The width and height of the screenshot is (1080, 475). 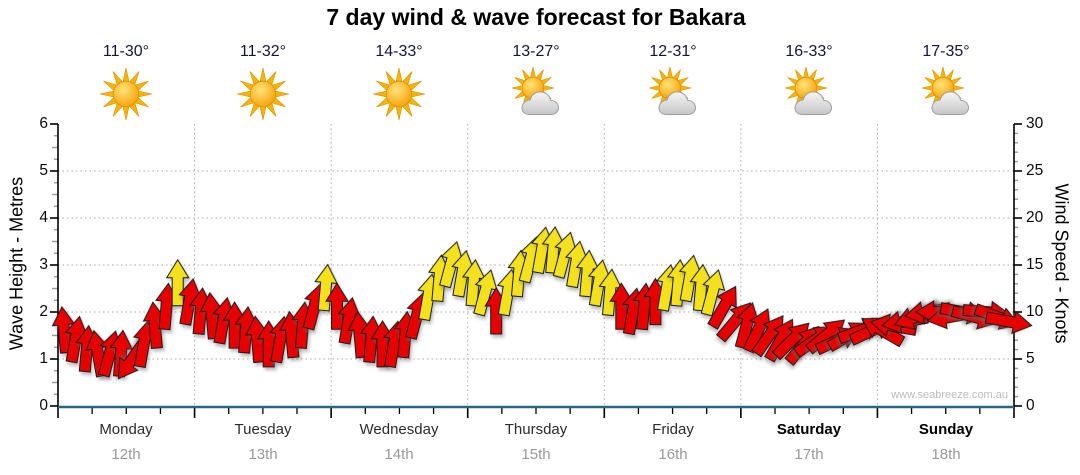 What do you see at coordinates (399, 51) in the screenshot?
I see `day-temperature: 14-33°` at bounding box center [399, 51].